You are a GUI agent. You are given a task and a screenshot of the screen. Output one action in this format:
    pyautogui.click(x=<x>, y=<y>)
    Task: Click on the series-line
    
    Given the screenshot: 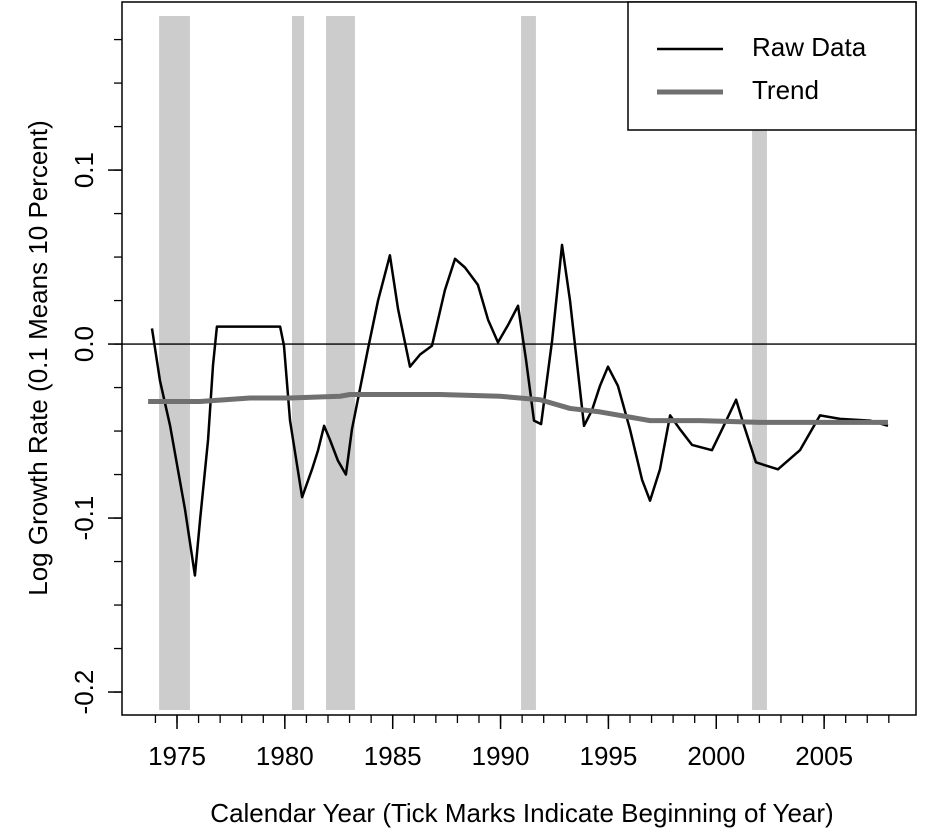 What is the action you would take?
    pyautogui.click(x=518, y=408)
    